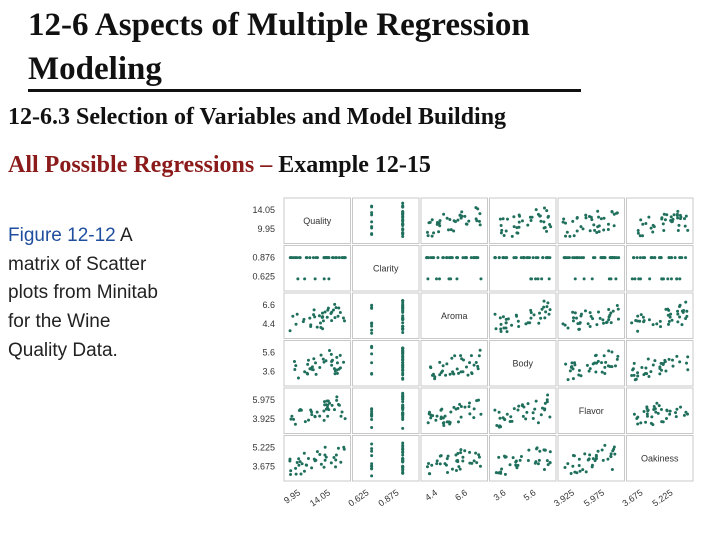  Describe the element at coordinates (354, 165) in the screenshot. I see `example-text: Example 12-15` at that location.